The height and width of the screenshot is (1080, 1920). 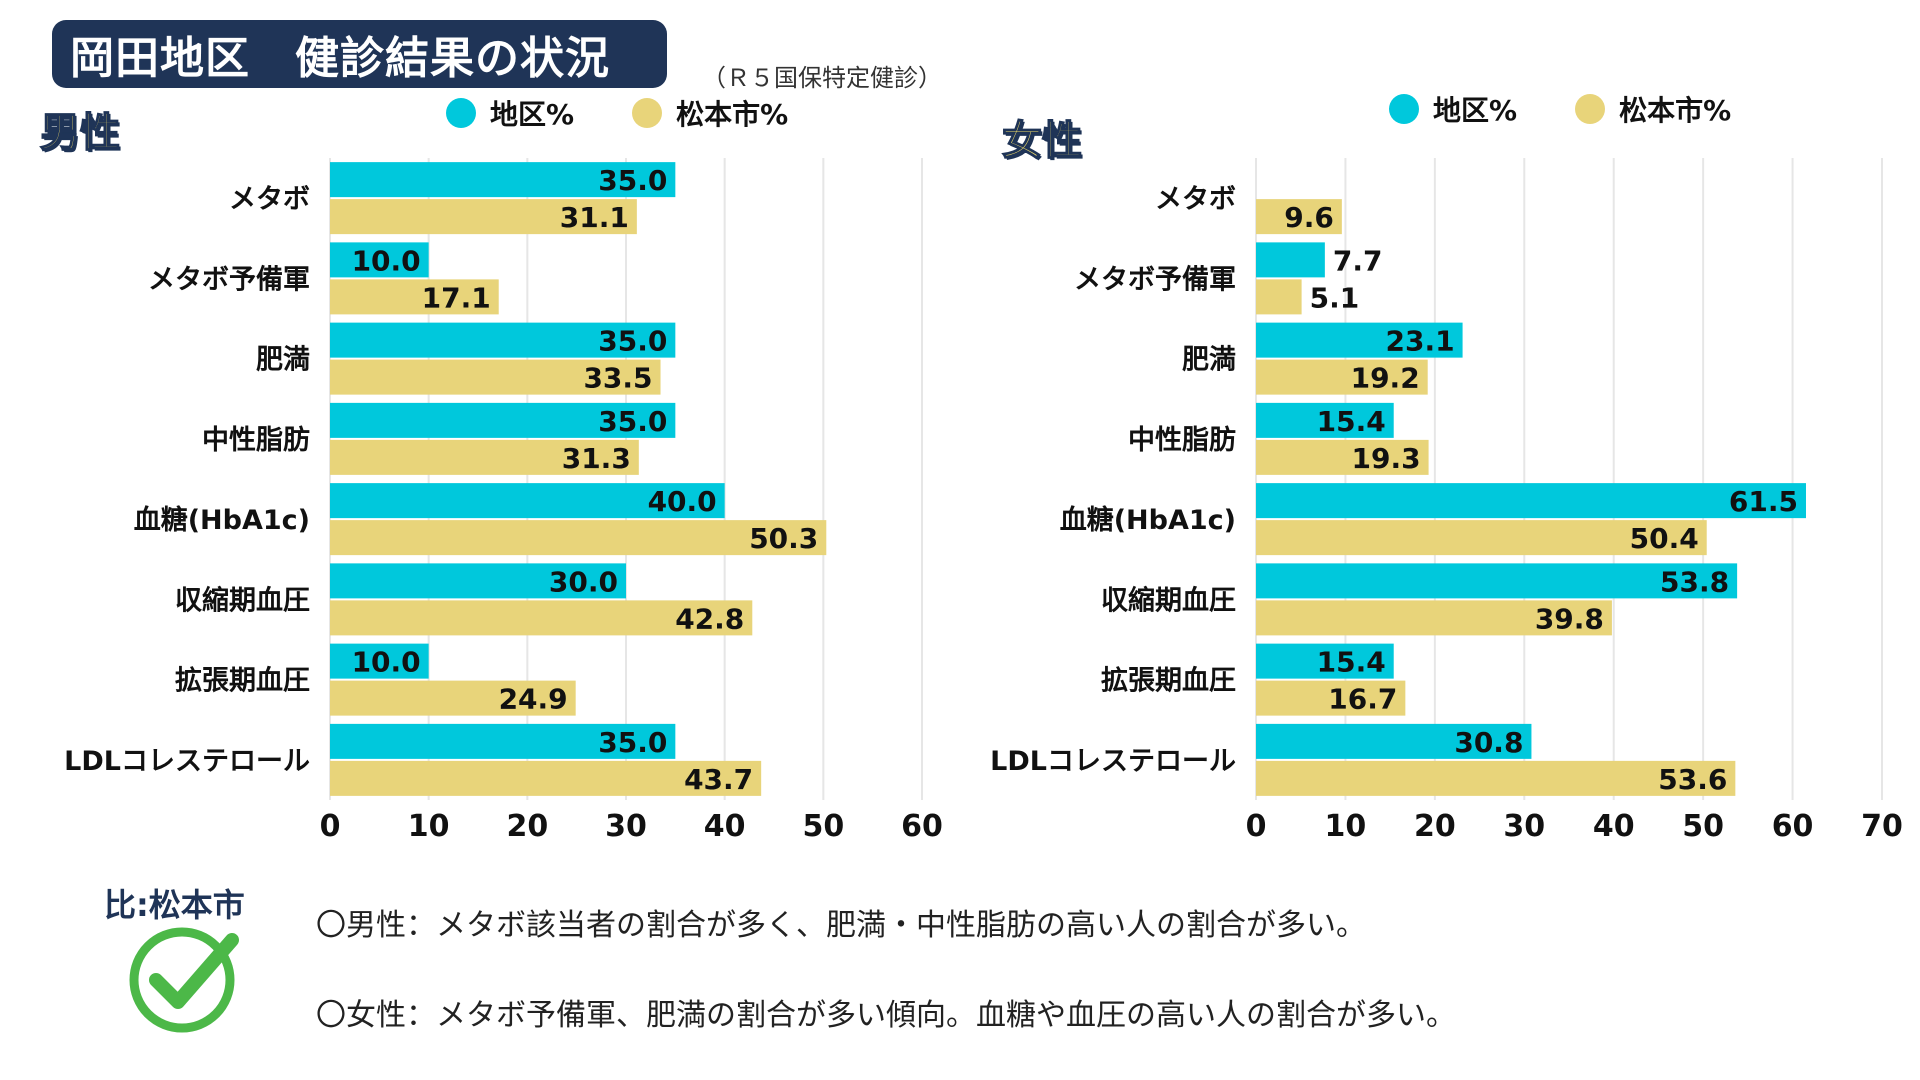 What do you see at coordinates (1113, 761) in the screenshot?
I see `category-label: LDLコレステロール` at bounding box center [1113, 761].